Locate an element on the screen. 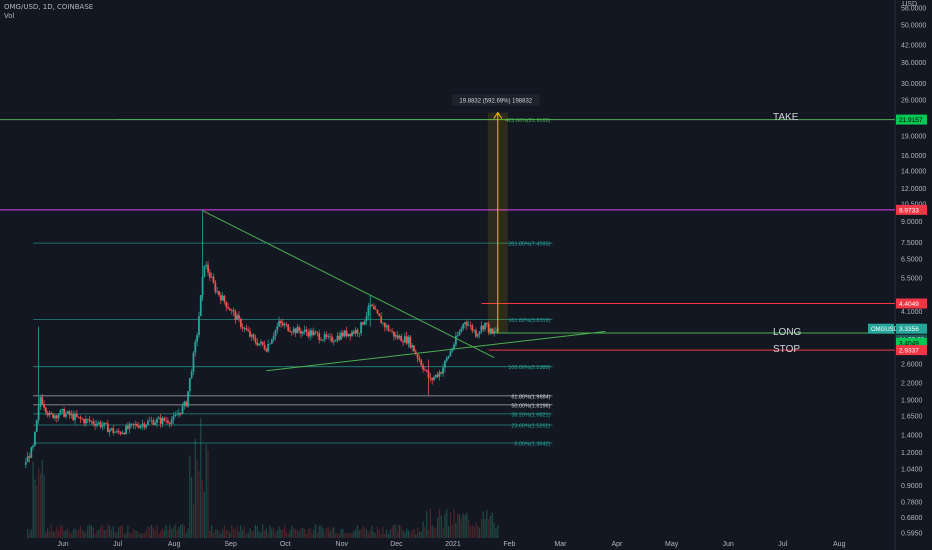  sell-badge-bg is located at coordinates (911, 303).